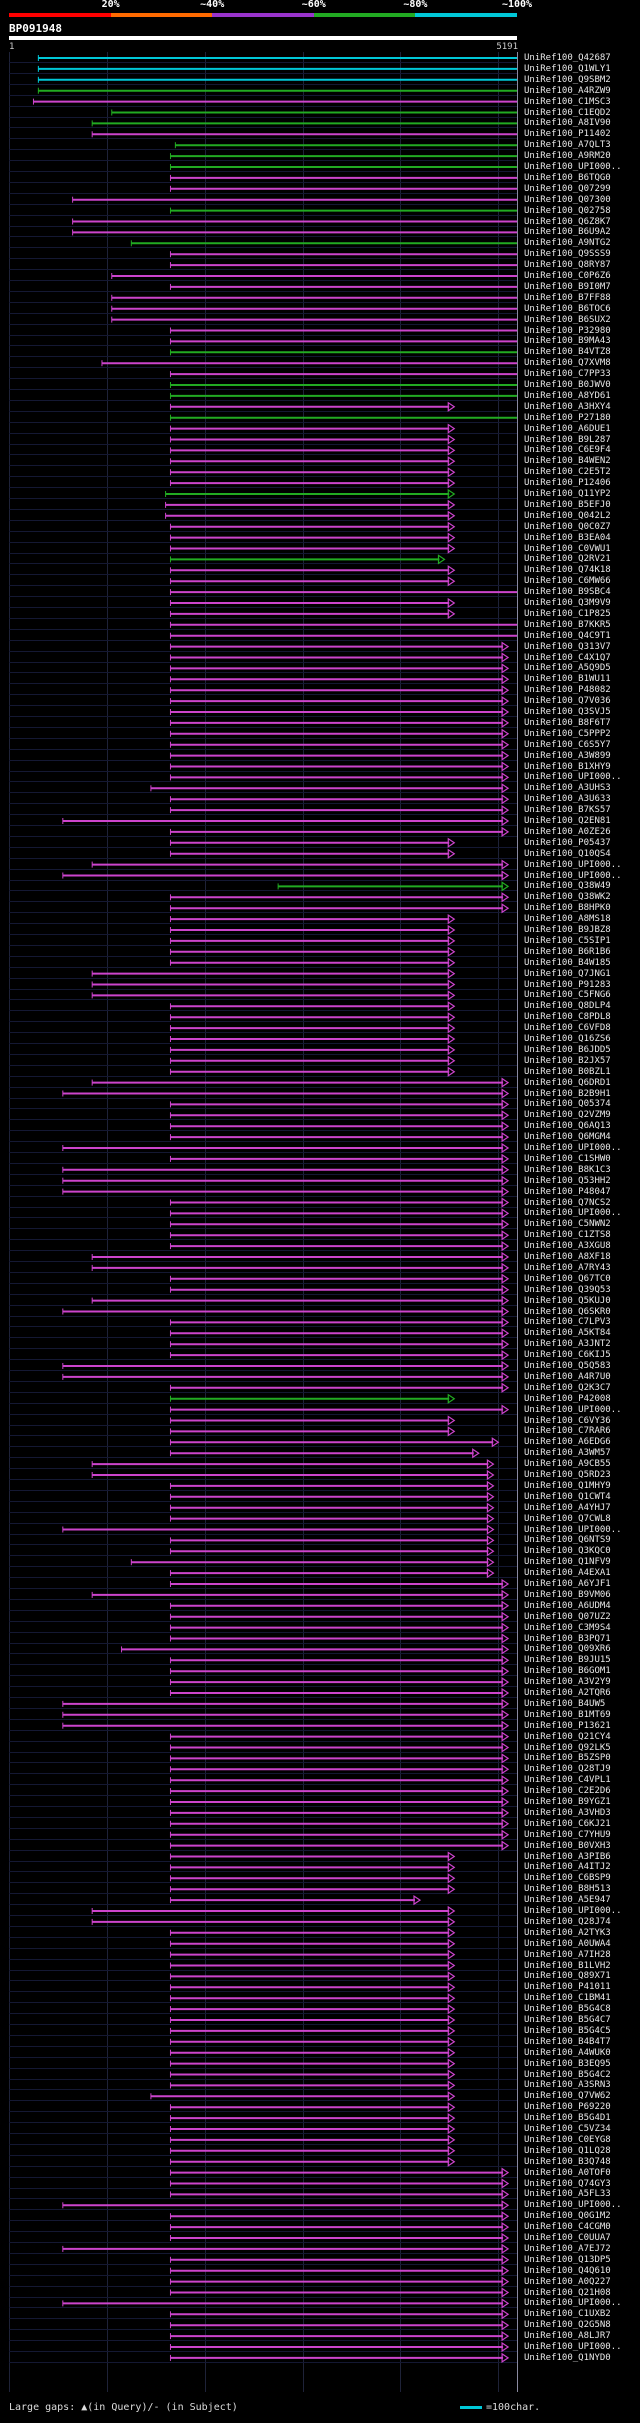 Image resolution: width=640 pixels, height=2423 pixels. What do you see at coordinates (567, 494) in the screenshot?
I see `hit-label: UniRef100_Q11YP2` at bounding box center [567, 494].